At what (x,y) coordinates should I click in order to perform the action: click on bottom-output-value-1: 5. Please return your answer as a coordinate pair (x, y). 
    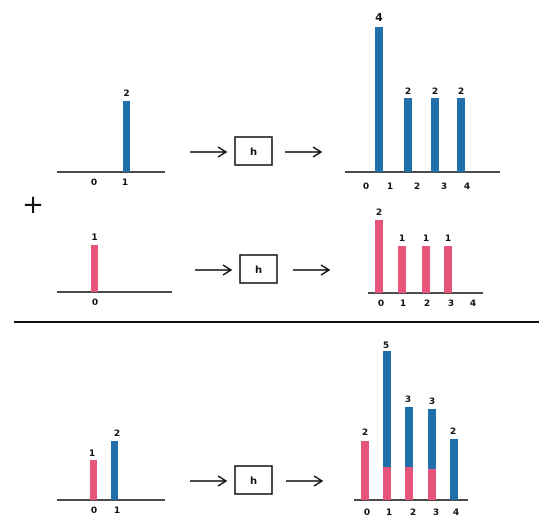
    Looking at the image, I should click on (386, 346).